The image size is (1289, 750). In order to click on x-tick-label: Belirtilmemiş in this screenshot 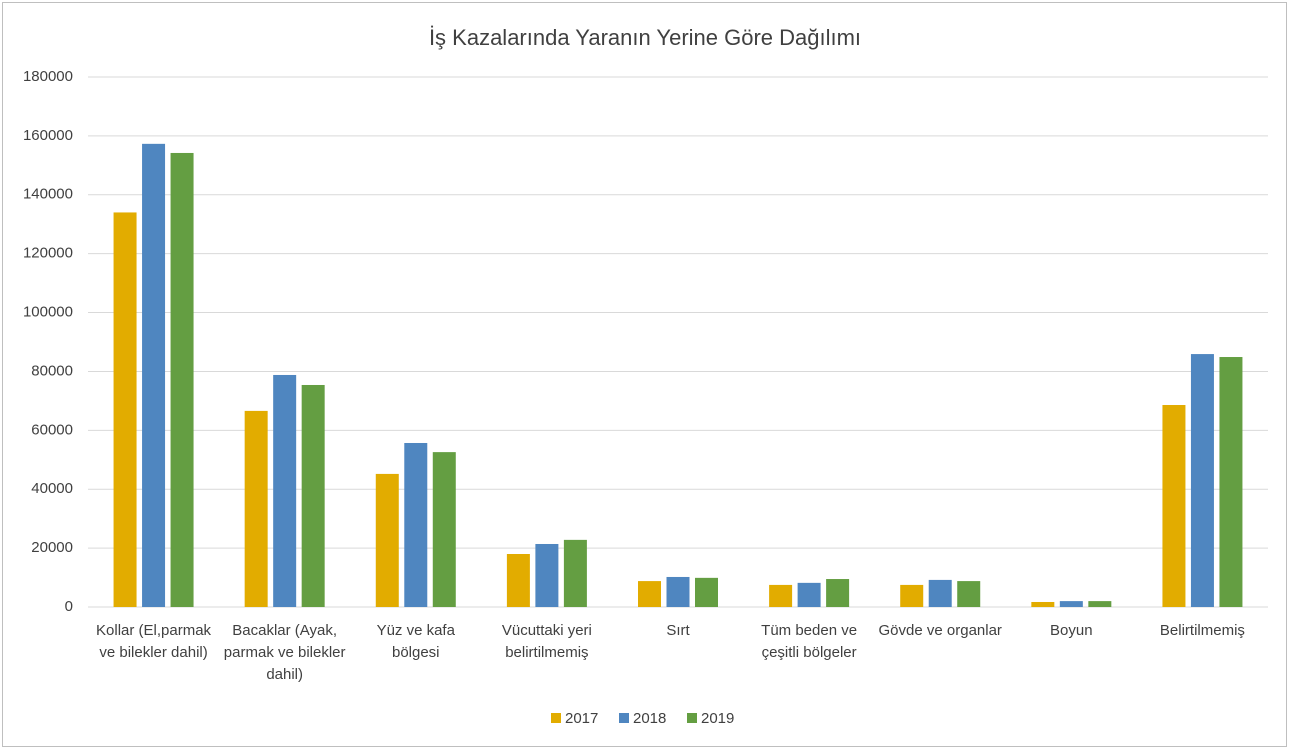, I will do `click(1202, 630)`.